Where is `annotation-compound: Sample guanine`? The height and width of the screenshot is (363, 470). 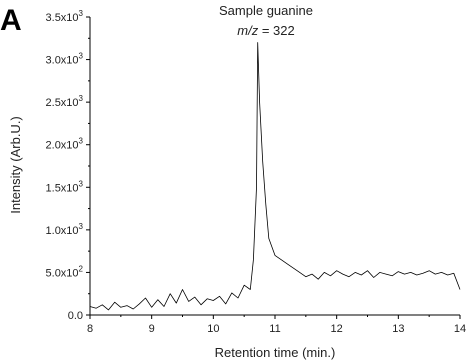
annotation-compound: Sample guanine is located at coordinates (266, 10).